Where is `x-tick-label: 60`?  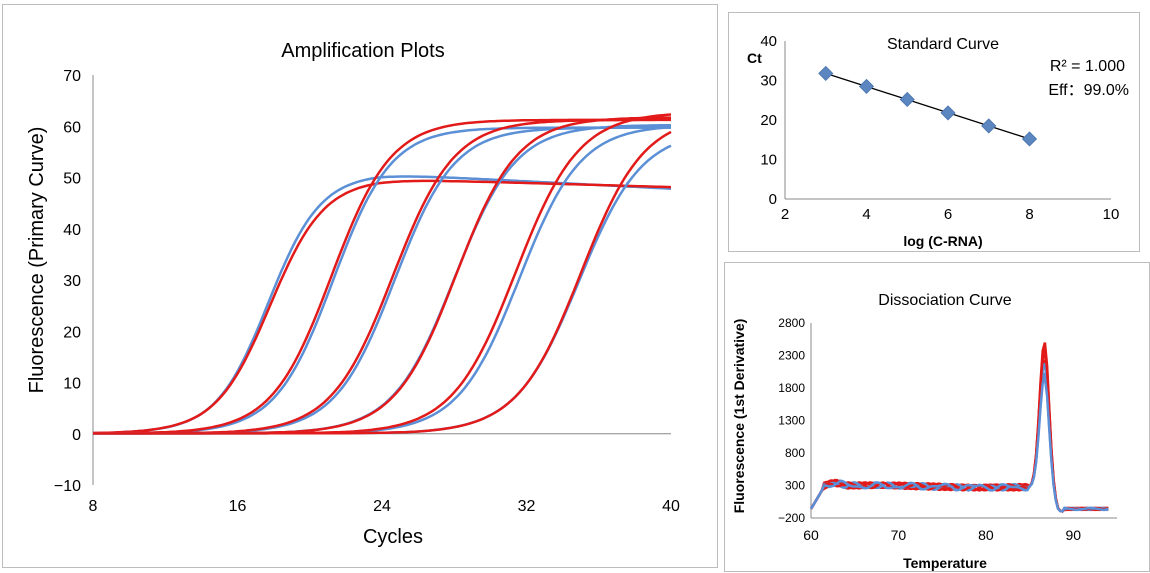
x-tick-label: 60 is located at coordinates (811, 535).